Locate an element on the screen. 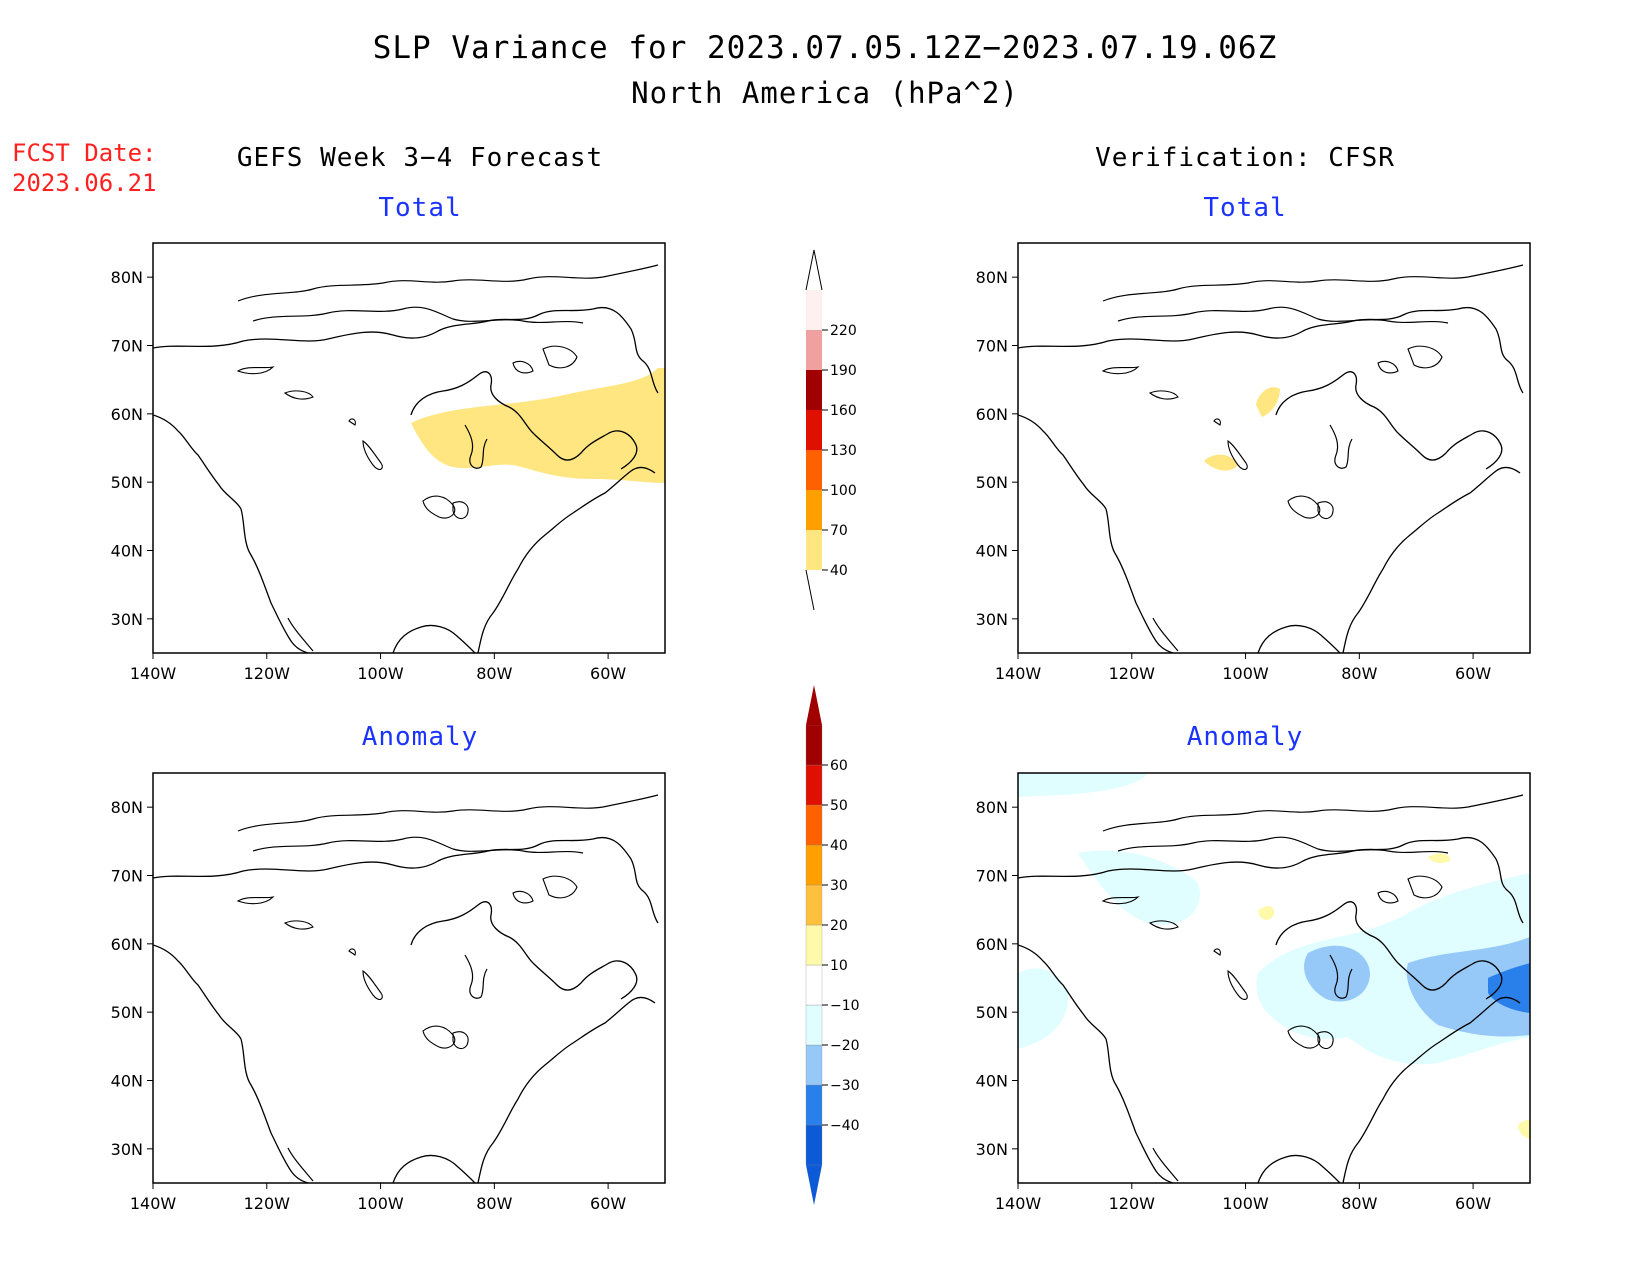  verification-column-heading: Verification: CFSR is located at coordinates (1245, 158).